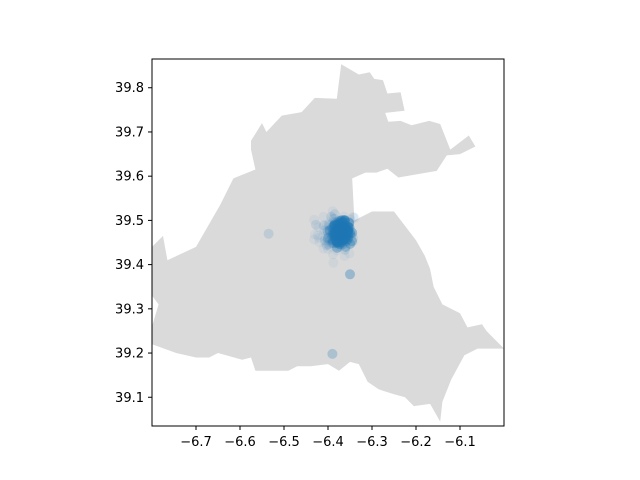 The image size is (640, 480). Describe the element at coordinates (328, 438) in the screenshot. I see `x-axis: −6.7 −6.6 −6.5 −6.4 −6.3 −6.2 −6.1` at that location.